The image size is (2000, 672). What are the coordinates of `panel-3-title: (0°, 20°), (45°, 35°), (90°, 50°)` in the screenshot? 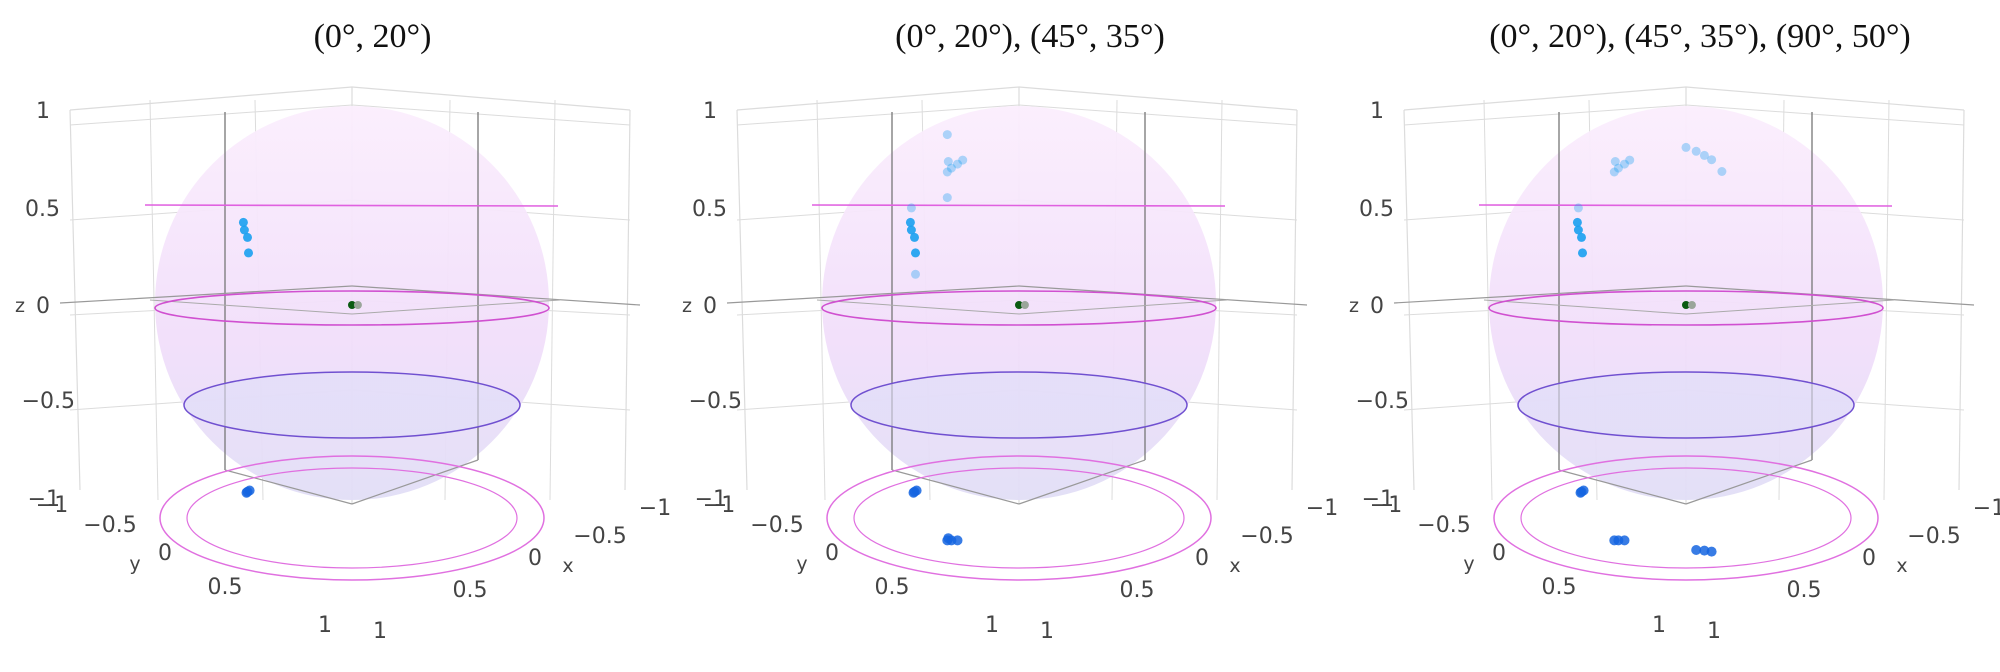 It's located at (1700, 36).